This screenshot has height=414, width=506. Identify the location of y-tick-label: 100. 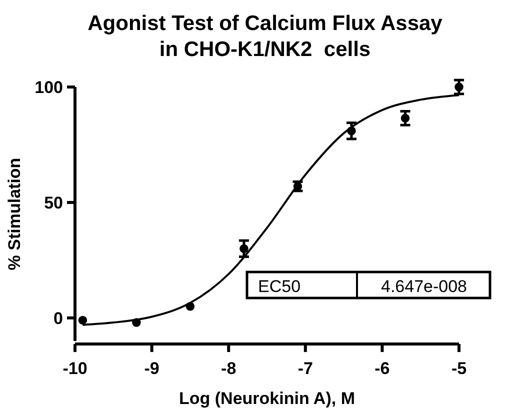
(48, 87).